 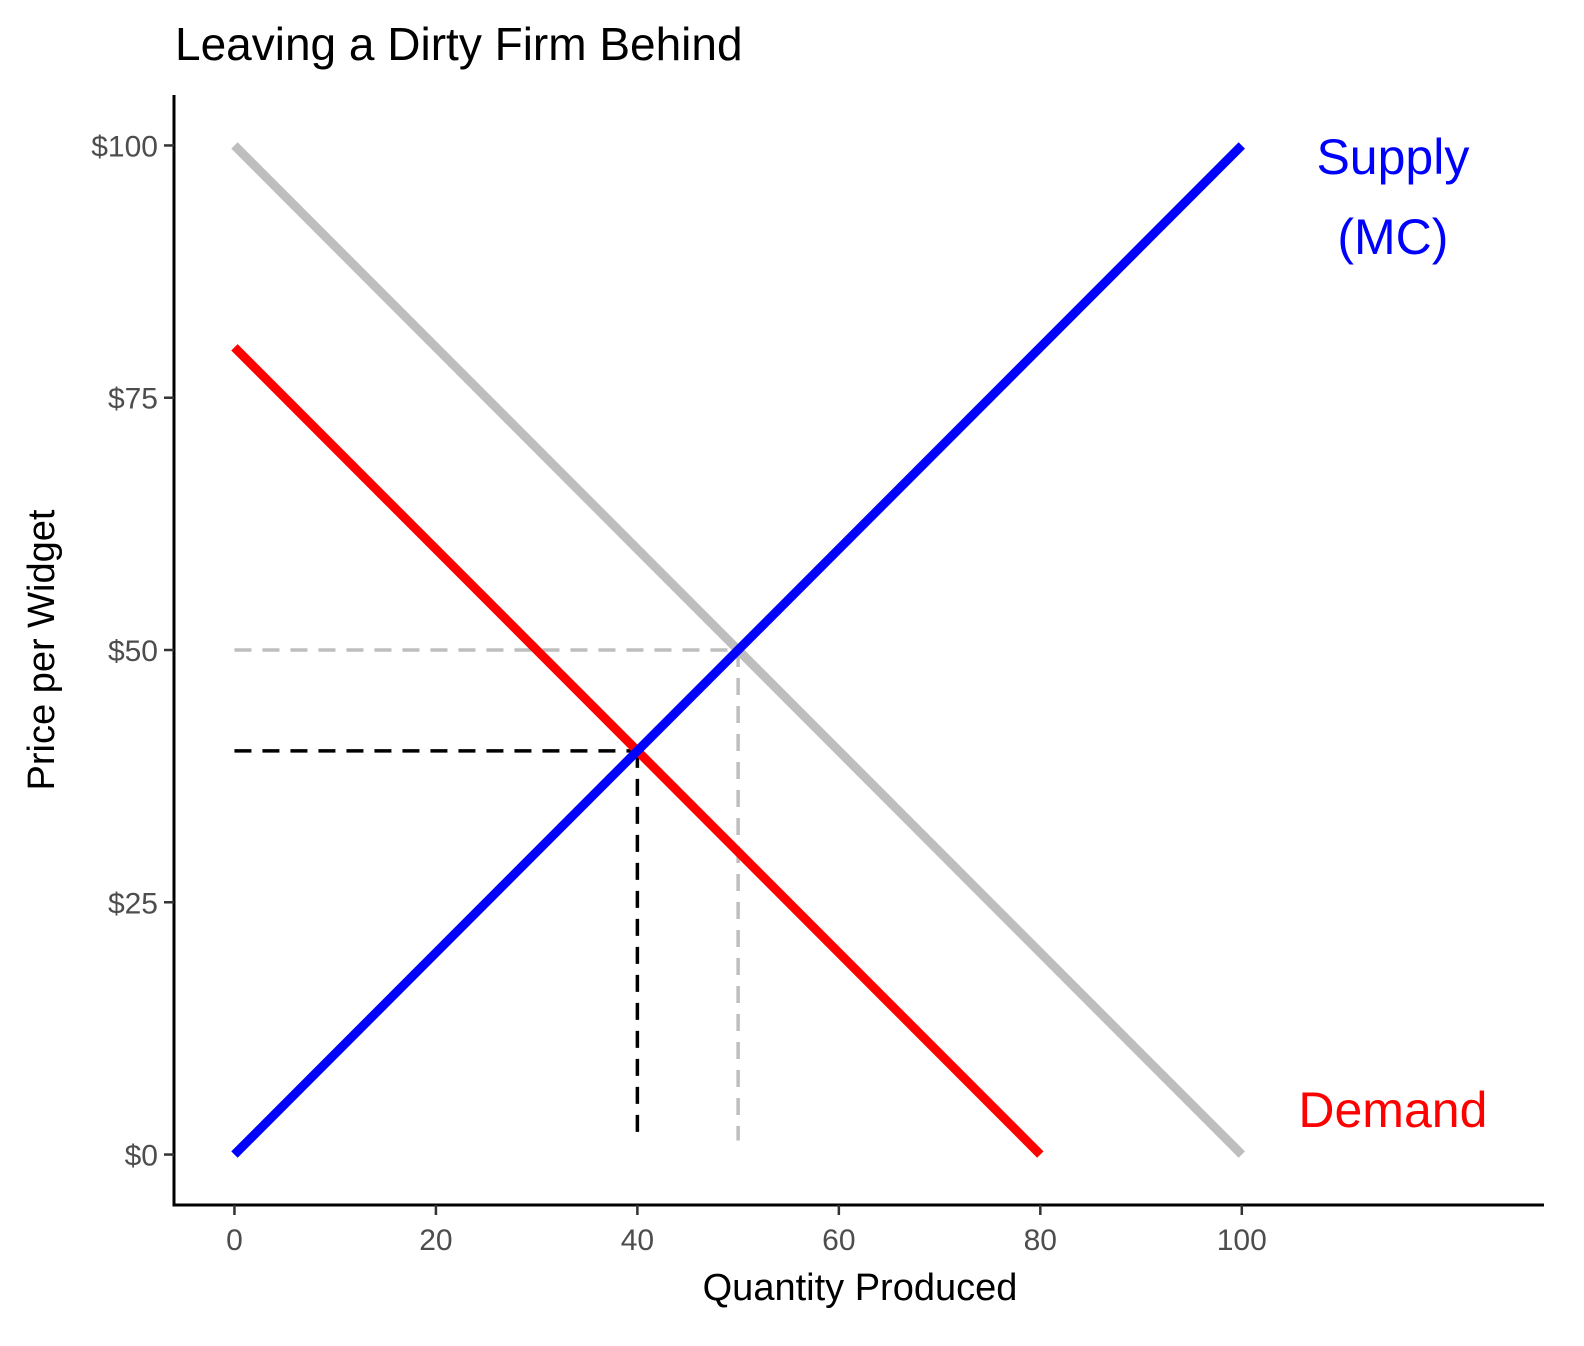 What do you see at coordinates (133, 399) in the screenshot?
I see `y-tick-label: $75` at bounding box center [133, 399].